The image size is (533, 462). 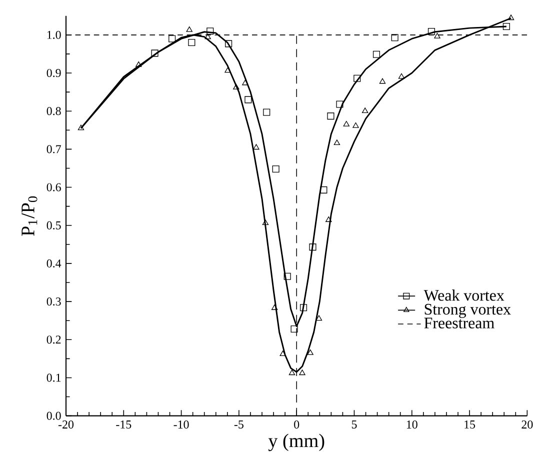 What do you see at coordinates (527, 424) in the screenshot?
I see `x-tick-label: 20` at bounding box center [527, 424].